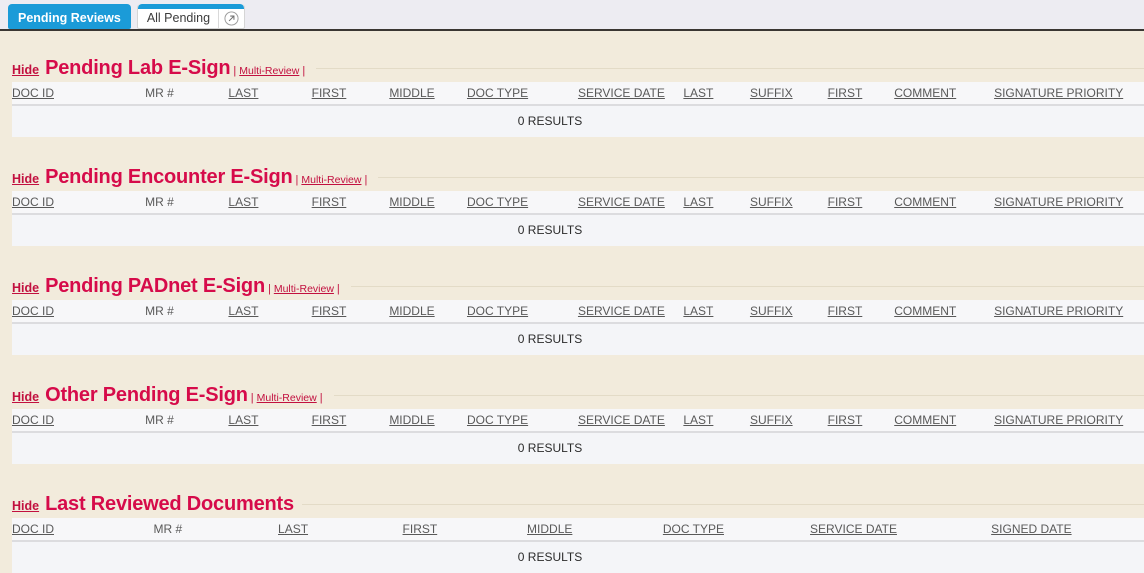 Image resolution: width=1144 pixels, height=573 pixels. What do you see at coordinates (155, 286) in the screenshot?
I see `section-title: Pending PADnet E-Sign` at bounding box center [155, 286].